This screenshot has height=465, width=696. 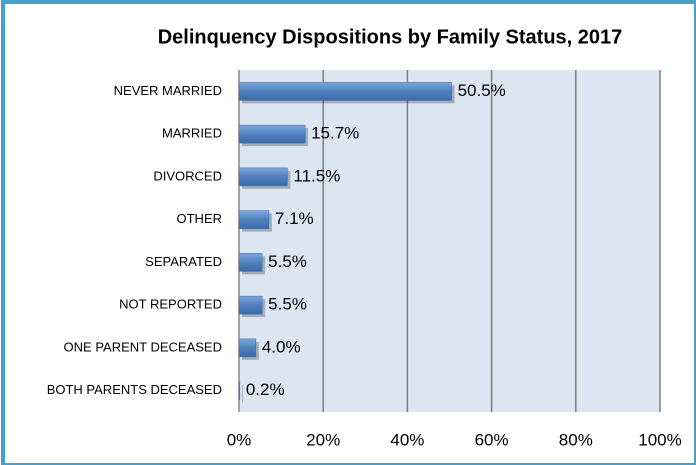 I want to click on data-label: 11.5%, so click(x=316, y=175).